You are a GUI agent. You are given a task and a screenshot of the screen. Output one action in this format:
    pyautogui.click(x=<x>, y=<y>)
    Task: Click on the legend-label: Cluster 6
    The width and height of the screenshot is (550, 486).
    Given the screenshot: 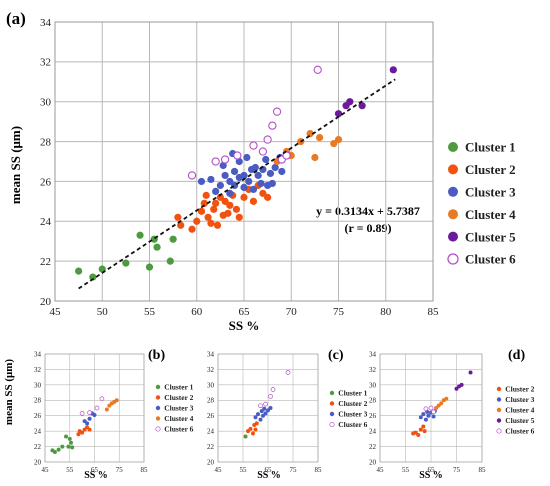 What is the action you would take?
    pyautogui.click(x=519, y=431)
    